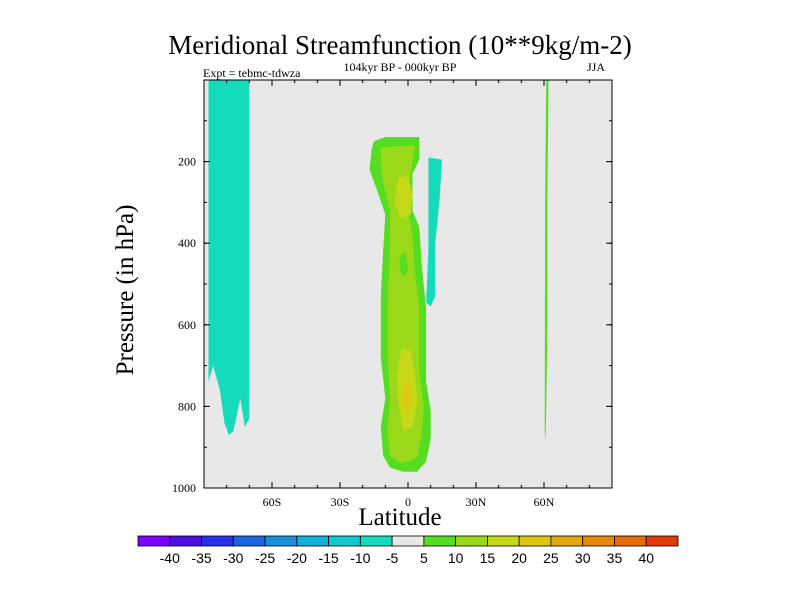 This screenshot has height=600, width=800. I want to click on x-tick-label: 60N, so click(544, 502).